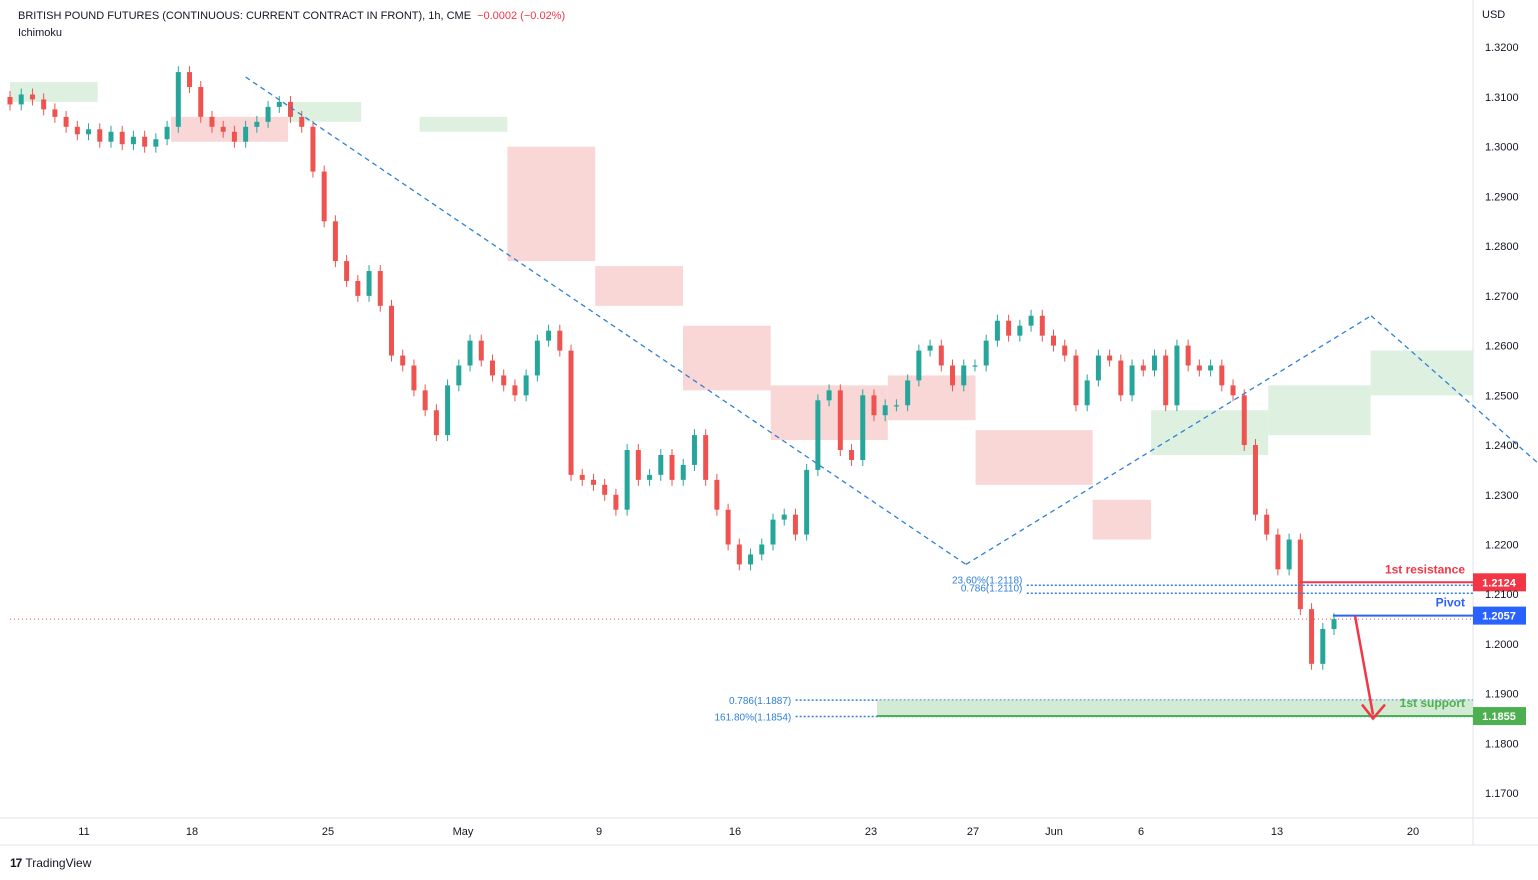  What do you see at coordinates (1502, 595) in the screenshot?
I see `y-tick-11: 1.2100` at bounding box center [1502, 595].